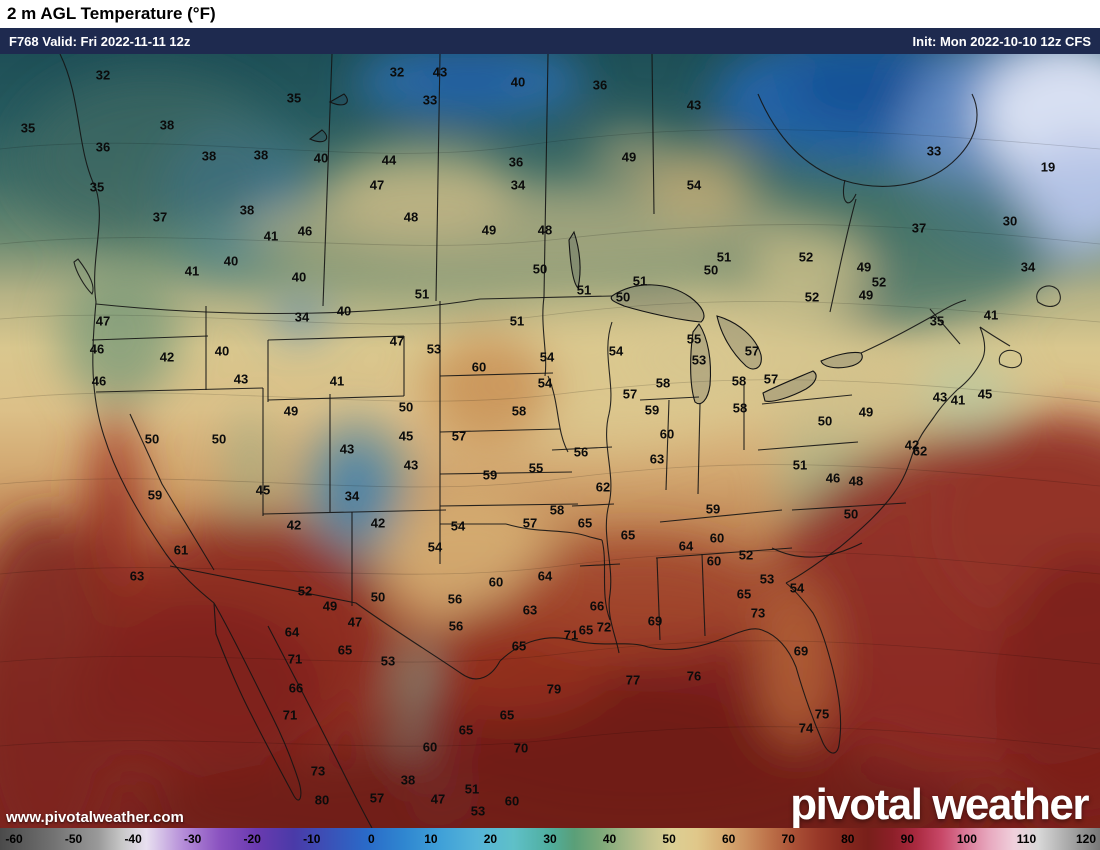  I want to click on colorbar-tick: 0, so click(371, 839).